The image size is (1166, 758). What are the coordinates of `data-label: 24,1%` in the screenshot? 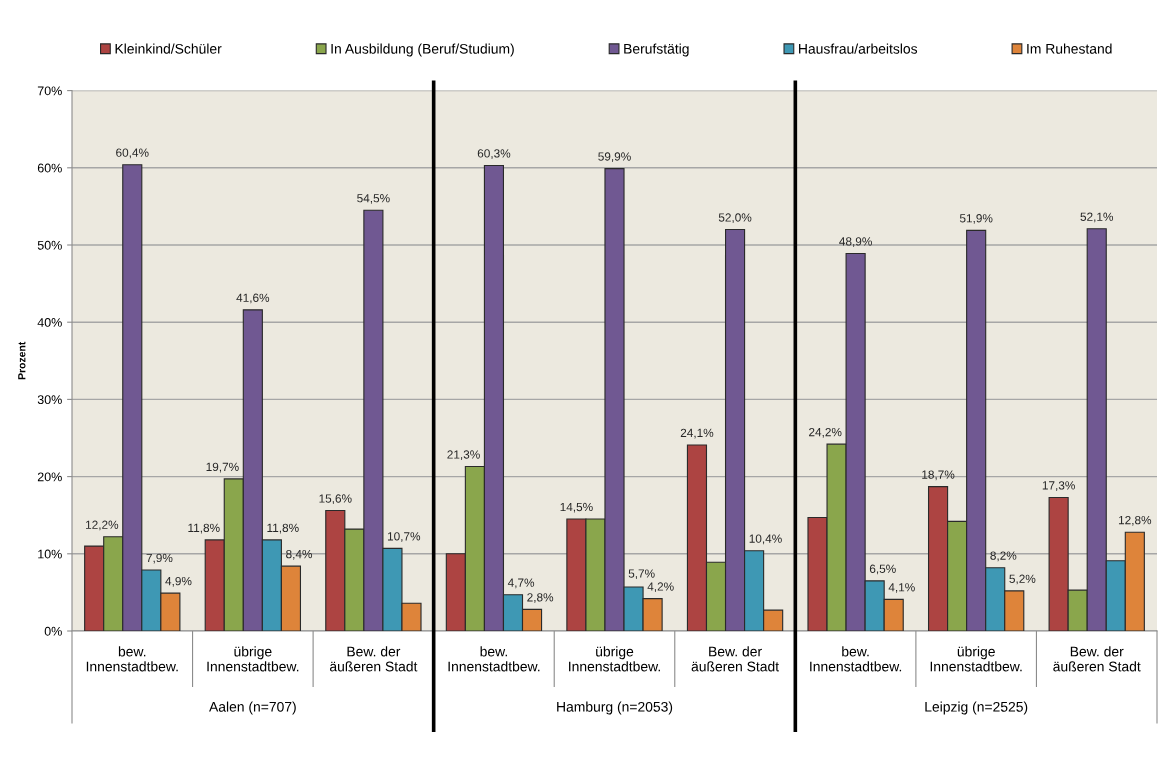 It's located at (697, 433).